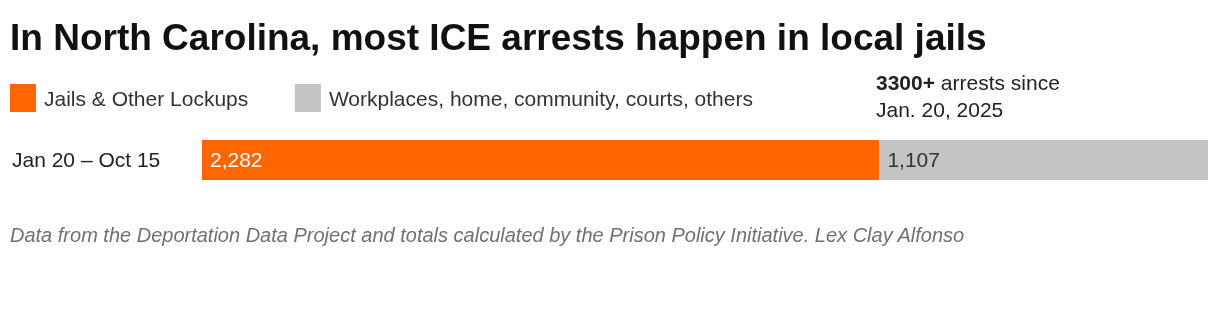  Describe the element at coordinates (540, 98) in the screenshot. I see `legend-label: Workplaces, home, community, courts, others` at that location.